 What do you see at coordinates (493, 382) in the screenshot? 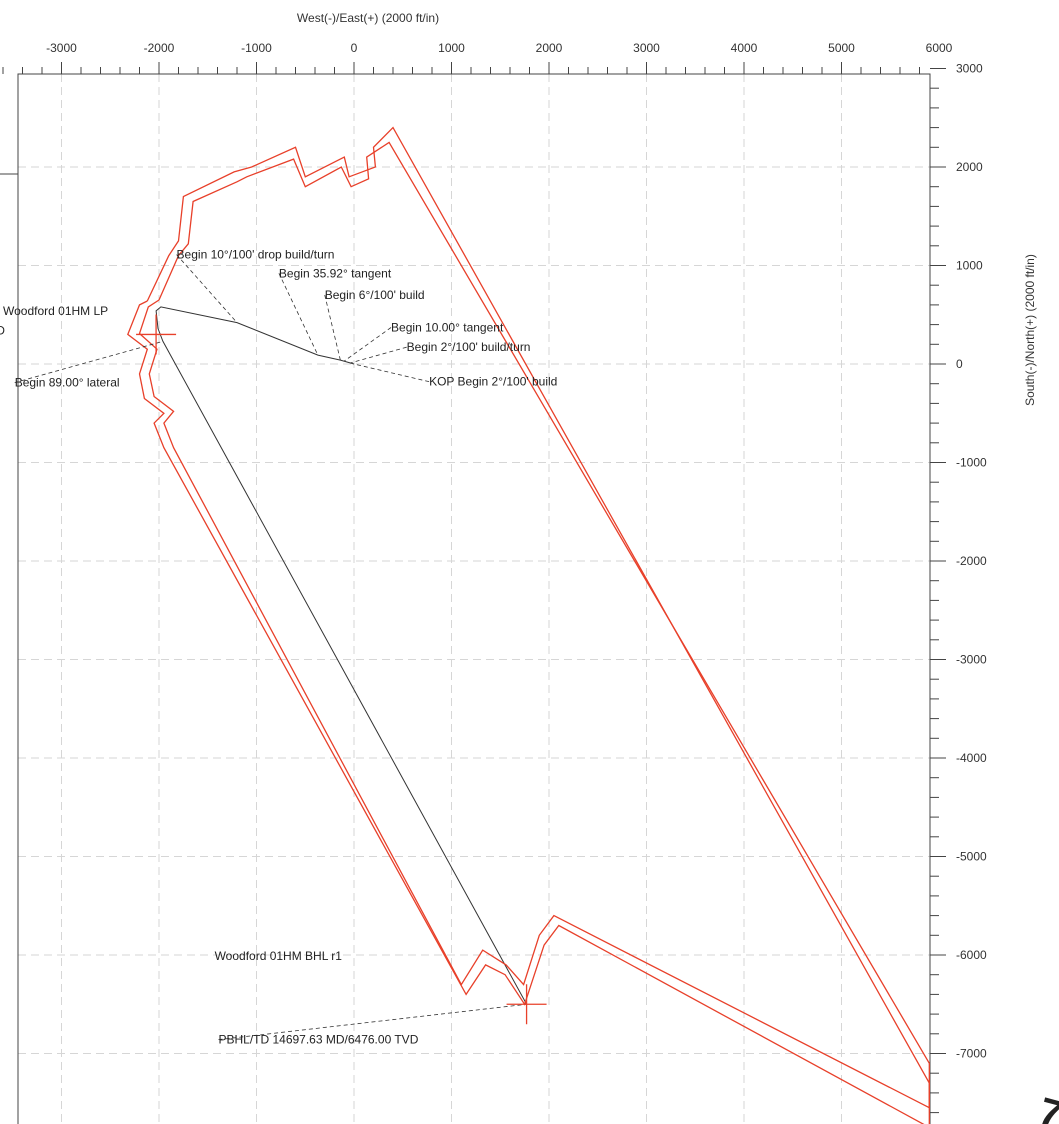
I see `annotation-label: KOP Begin 2°/100' build` at bounding box center [493, 382].